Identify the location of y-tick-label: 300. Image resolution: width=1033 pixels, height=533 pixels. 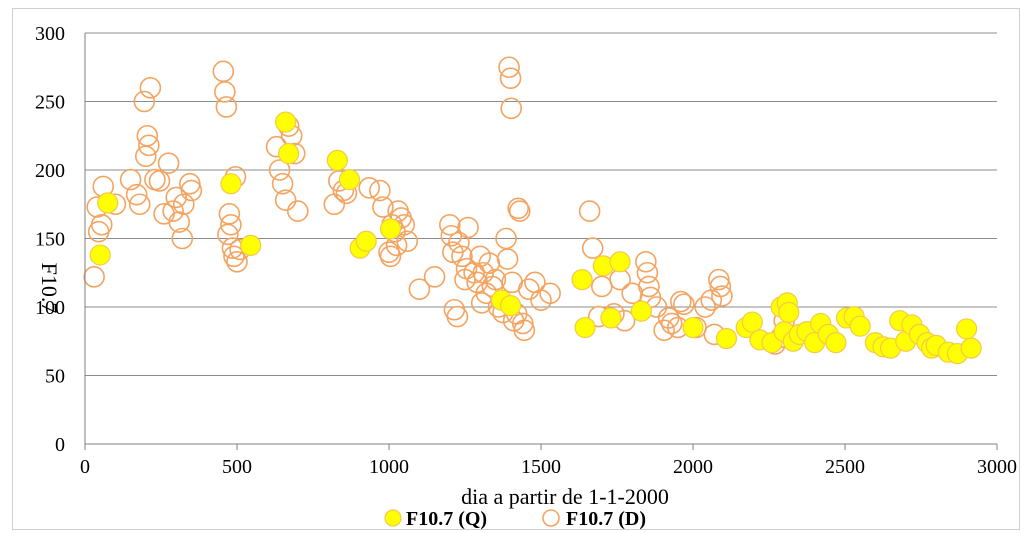
(50, 34).